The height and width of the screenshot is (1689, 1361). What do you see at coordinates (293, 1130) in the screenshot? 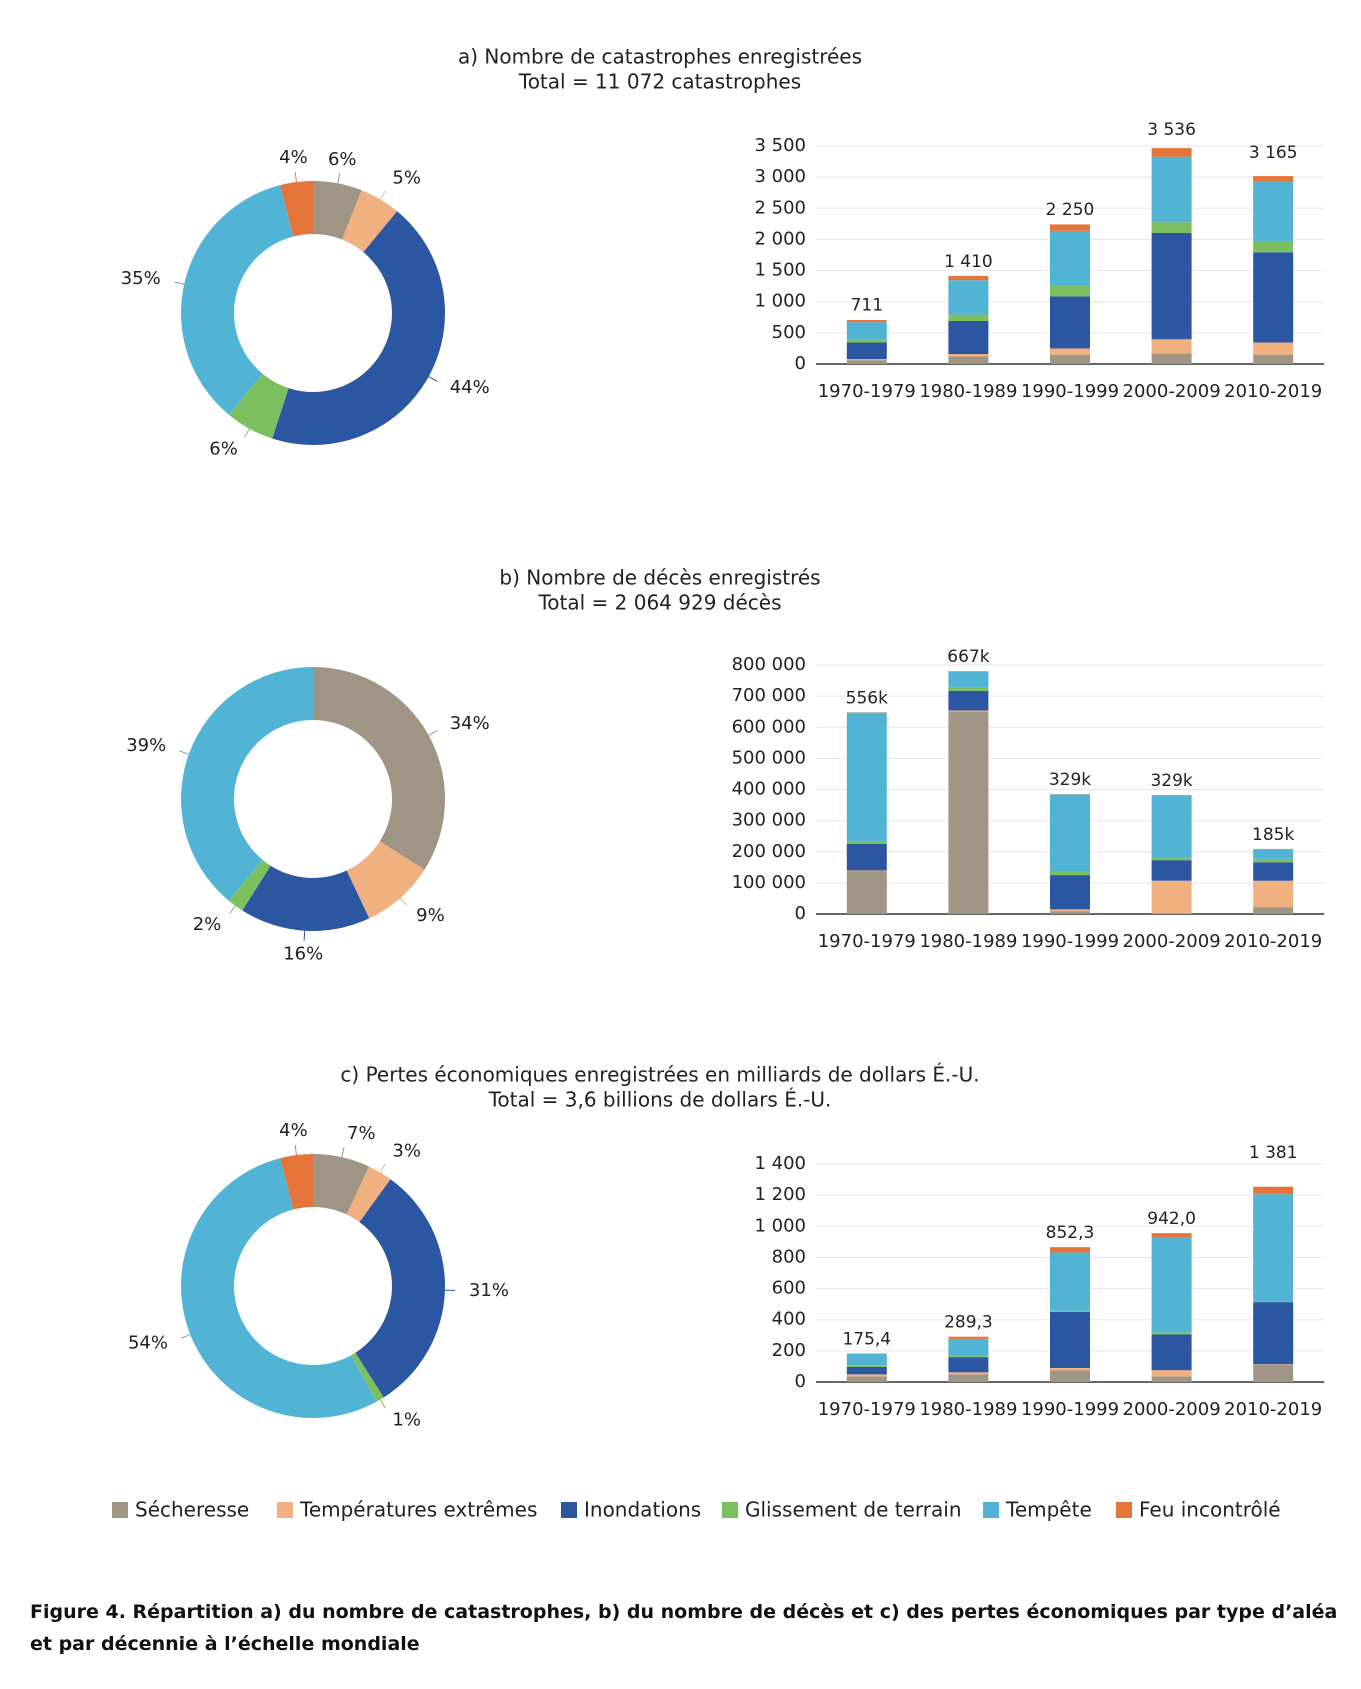
I see `data-label: 4%` at bounding box center [293, 1130].